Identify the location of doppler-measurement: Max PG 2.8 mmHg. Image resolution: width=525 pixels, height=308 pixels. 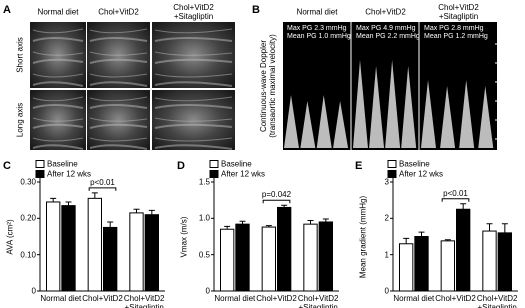
(454, 28).